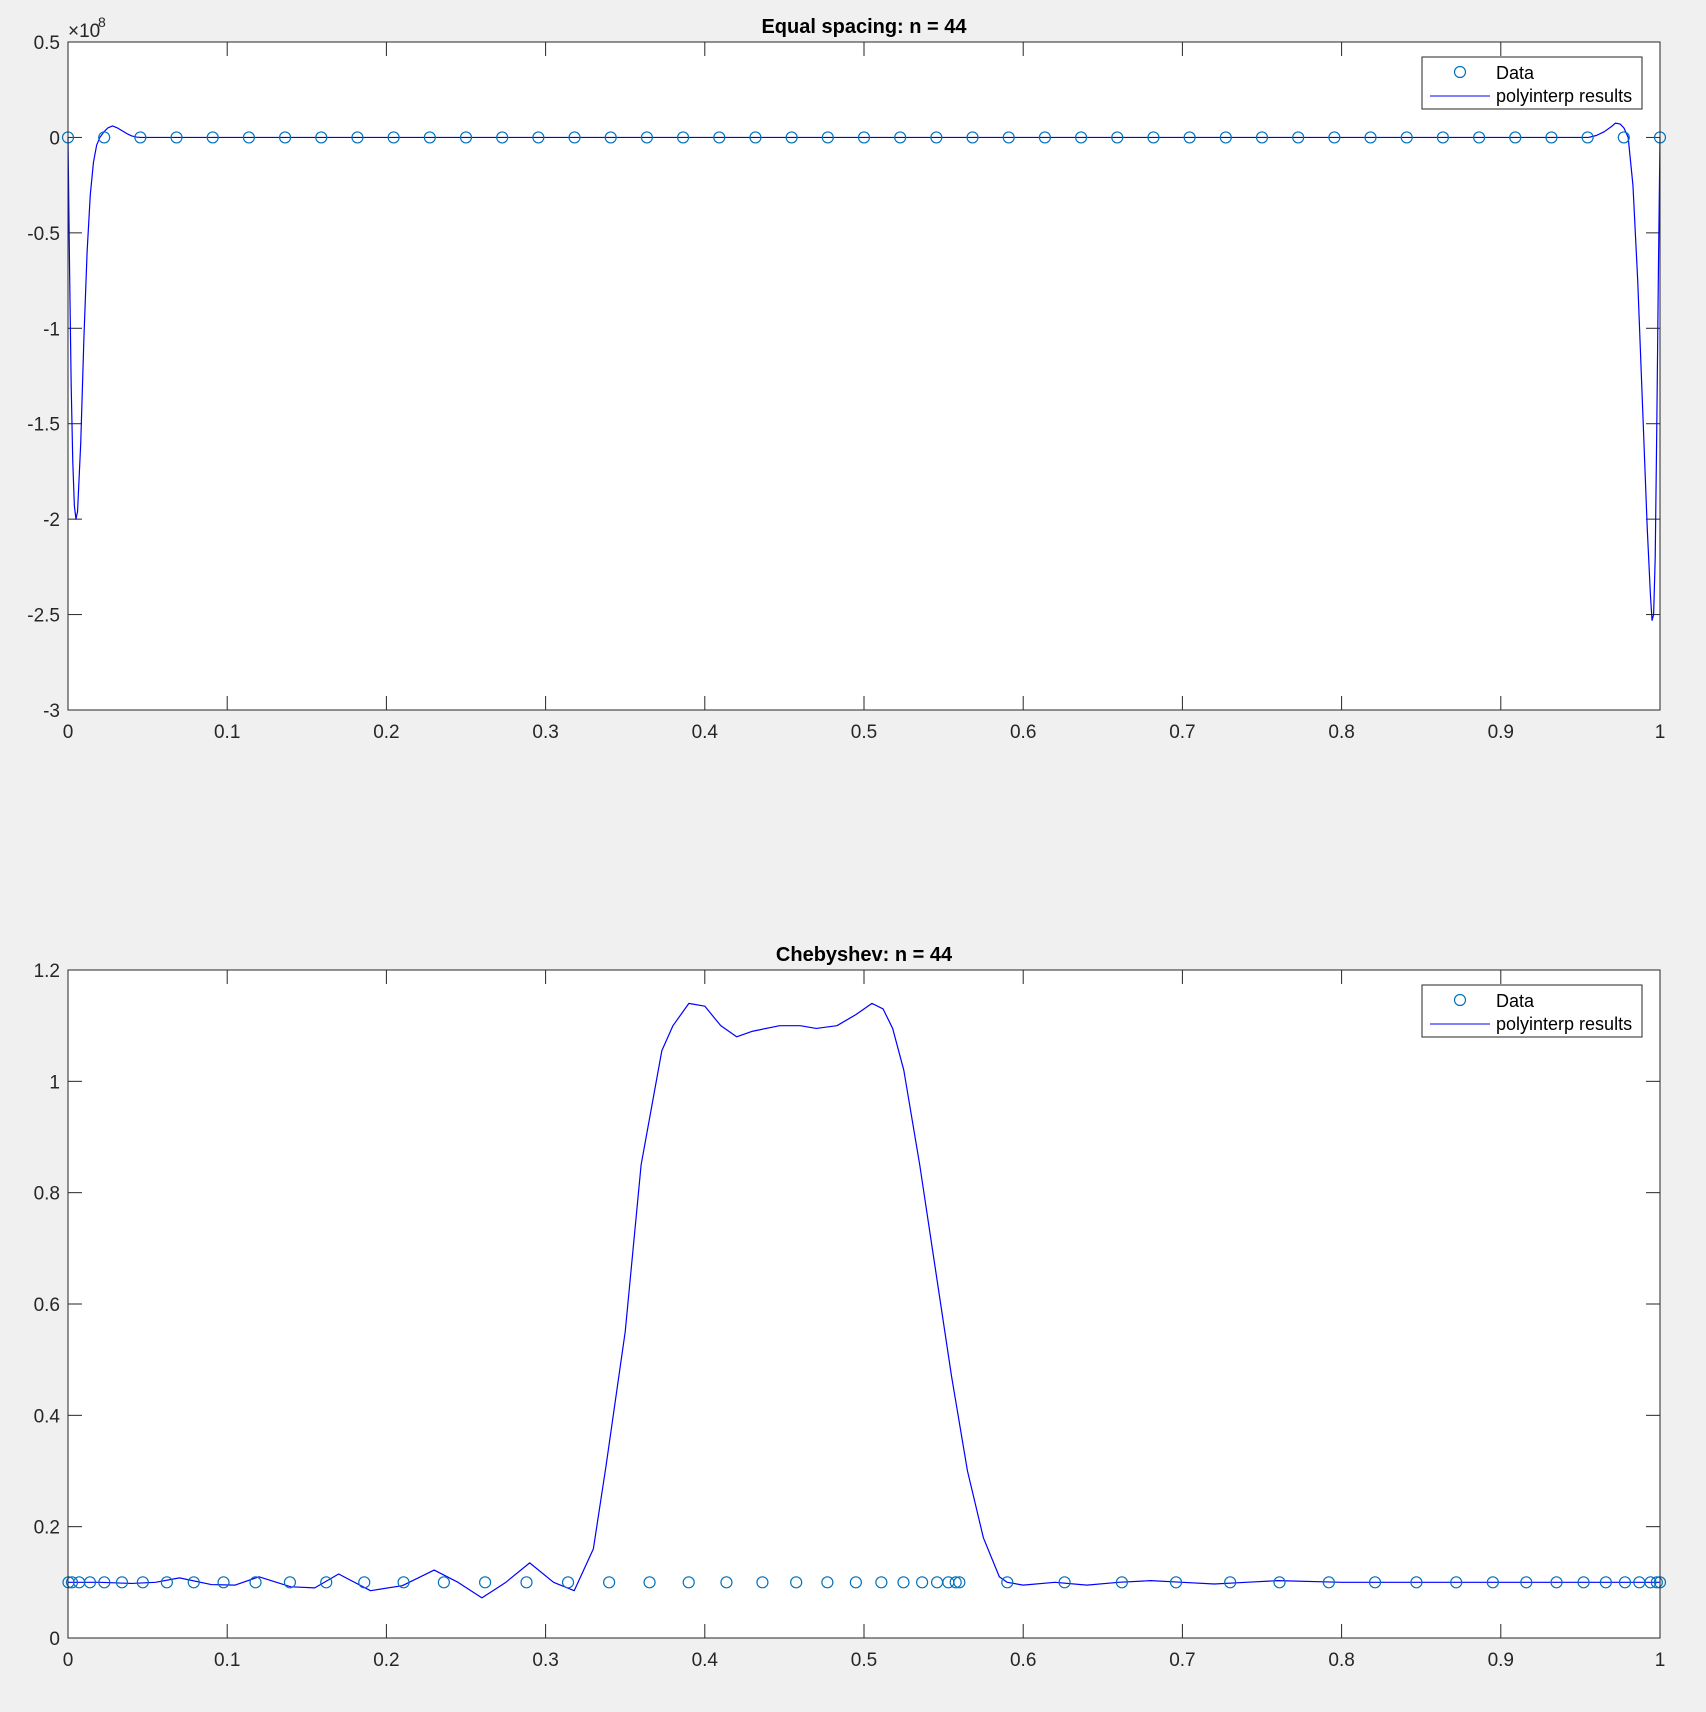 The width and height of the screenshot is (1706, 1712). What do you see at coordinates (1182, 732) in the screenshot?
I see `x-tick-label: 0.7` at bounding box center [1182, 732].